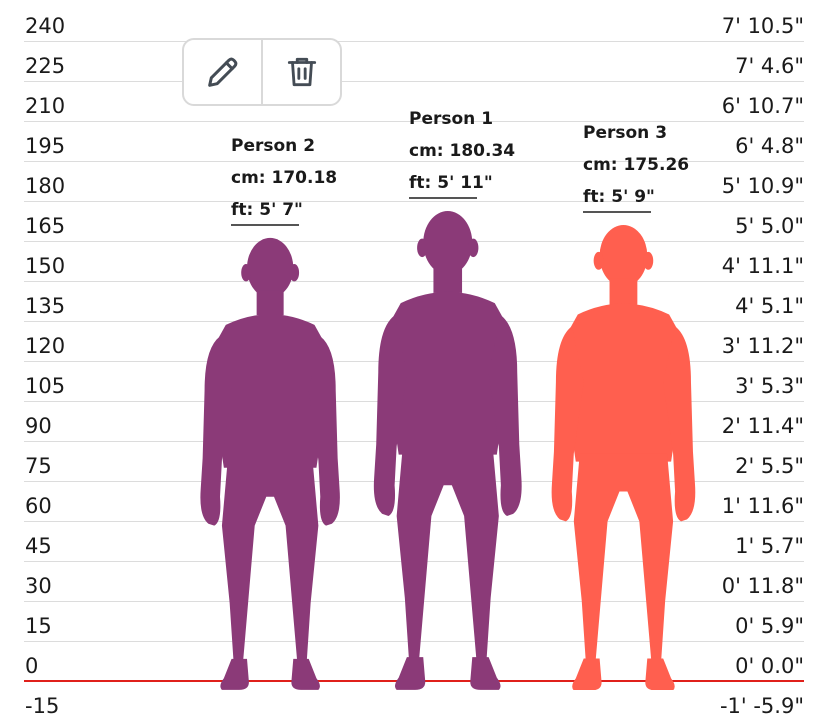 This screenshot has width=828, height=720. I want to click on person-info-label: Person 1 cm: 180.34 ft: 5' 11", so click(462, 151).